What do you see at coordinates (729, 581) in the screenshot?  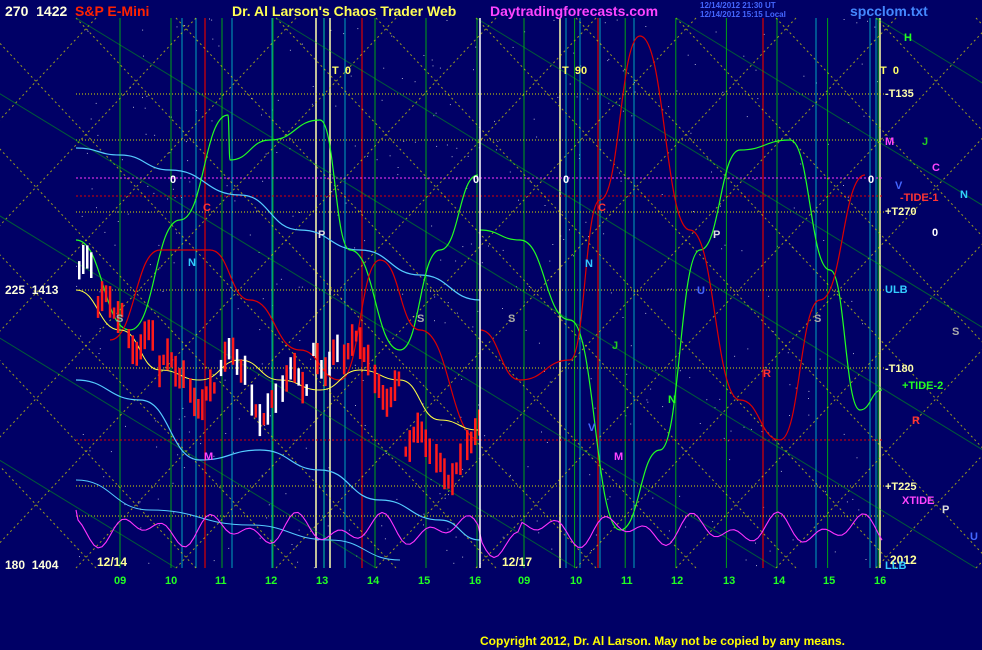 I see `hour-label: 13` at bounding box center [729, 581].